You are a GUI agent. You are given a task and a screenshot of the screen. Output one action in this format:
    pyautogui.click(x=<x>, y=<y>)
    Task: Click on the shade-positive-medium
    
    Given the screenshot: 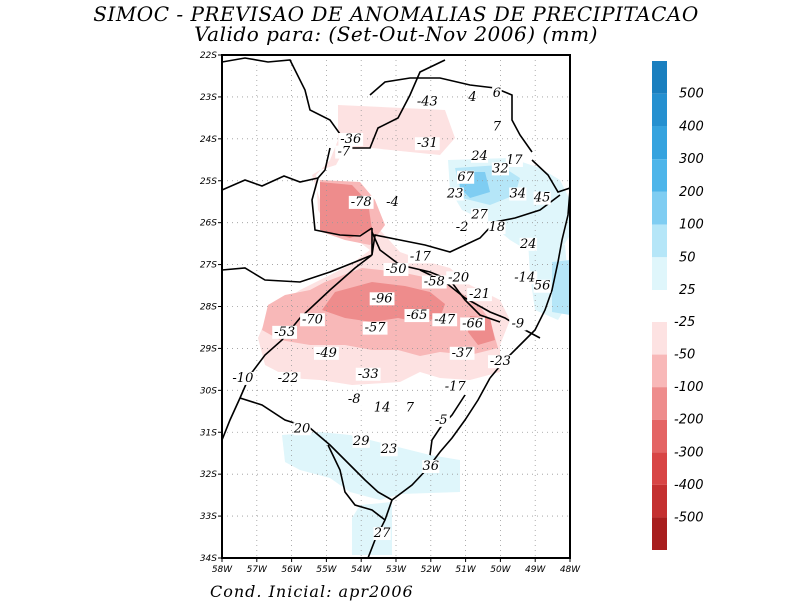 What is the action you would take?
    pyautogui.click(x=561, y=287)
    